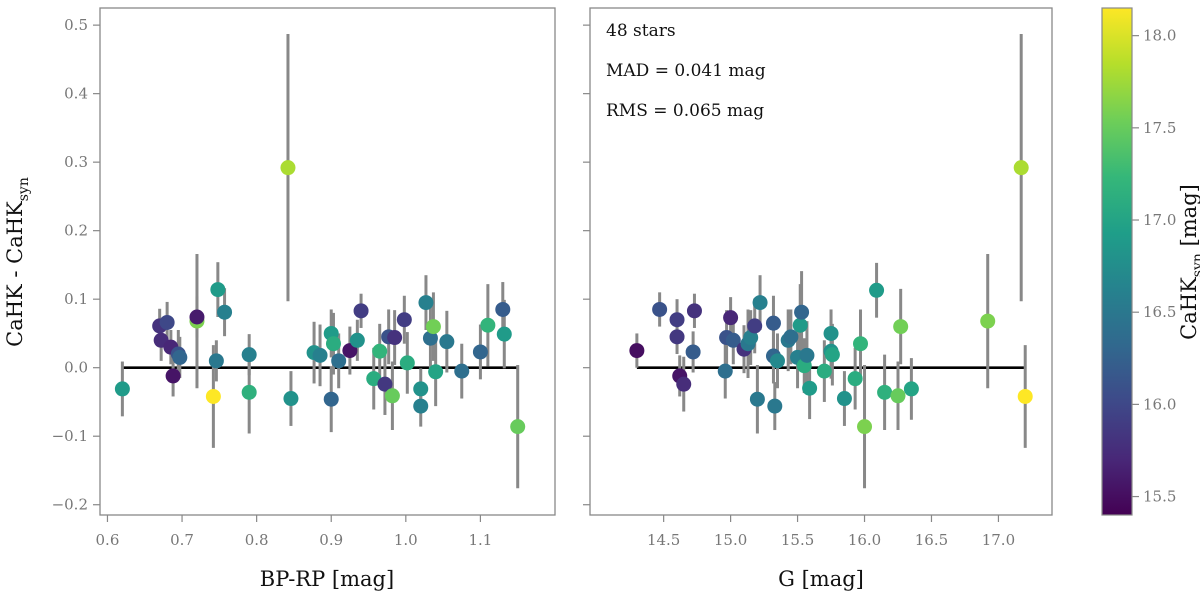 The width and height of the screenshot is (1200, 597). I want to click on left-x-ticks: 0.6 0.7 0.8 0.9 1.0 1.1, so click(294, 532).